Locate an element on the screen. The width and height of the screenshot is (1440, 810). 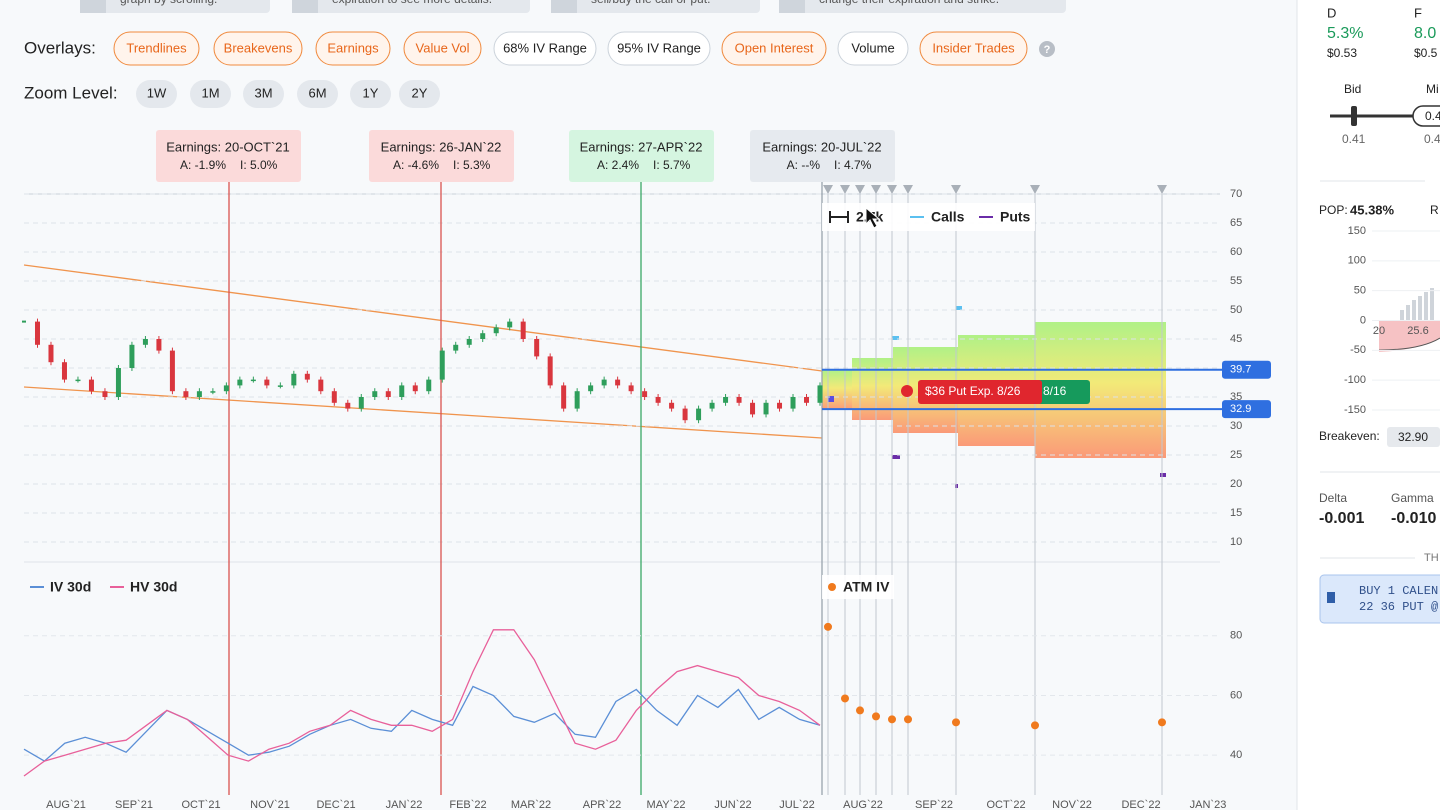
x-tick-label: AUG`21 is located at coordinates (66, 804).